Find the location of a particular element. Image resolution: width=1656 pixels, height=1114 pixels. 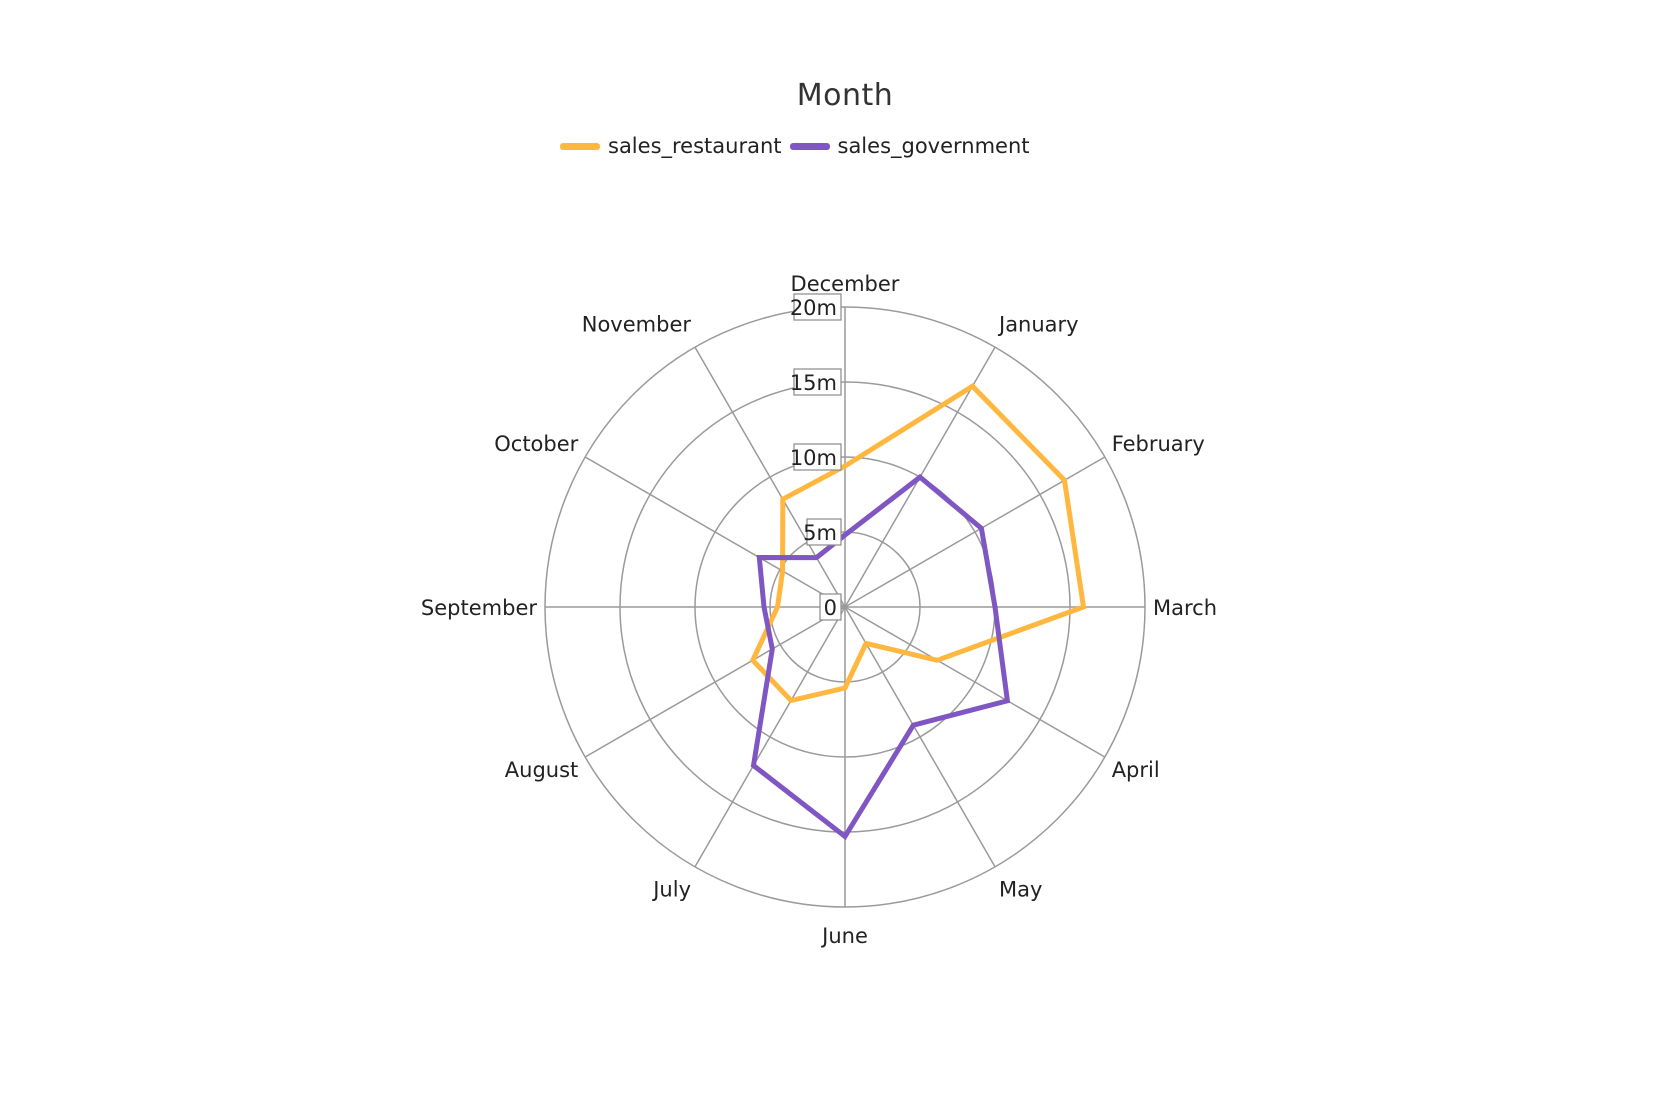

category-label-june: June is located at coordinates (844, 936).